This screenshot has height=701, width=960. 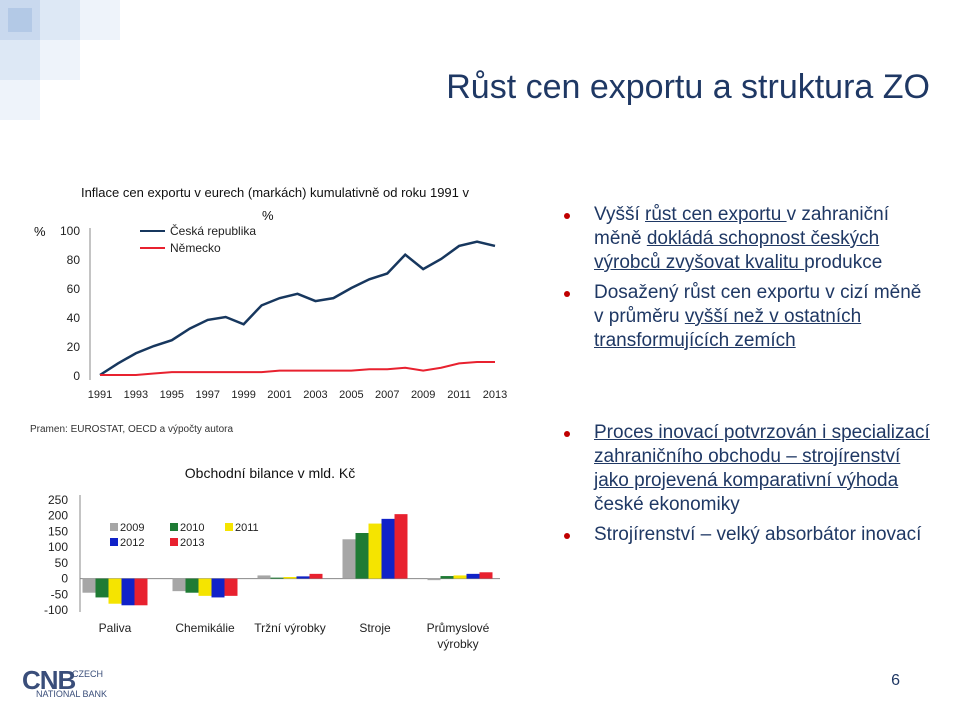 I want to click on line-chart-y-tick: 60, so click(x=74, y=289).